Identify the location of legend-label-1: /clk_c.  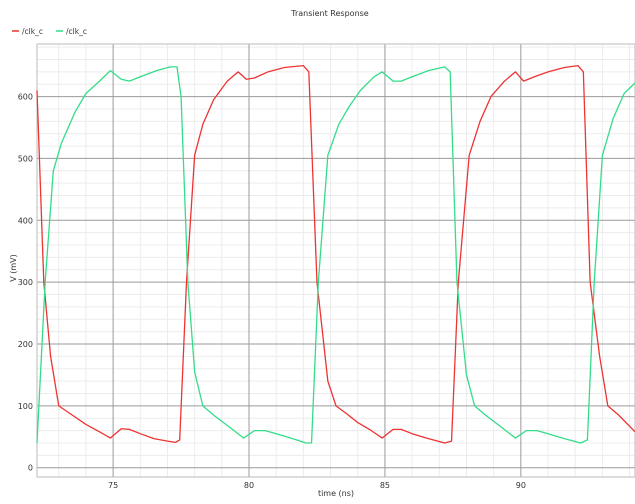
(32, 31).